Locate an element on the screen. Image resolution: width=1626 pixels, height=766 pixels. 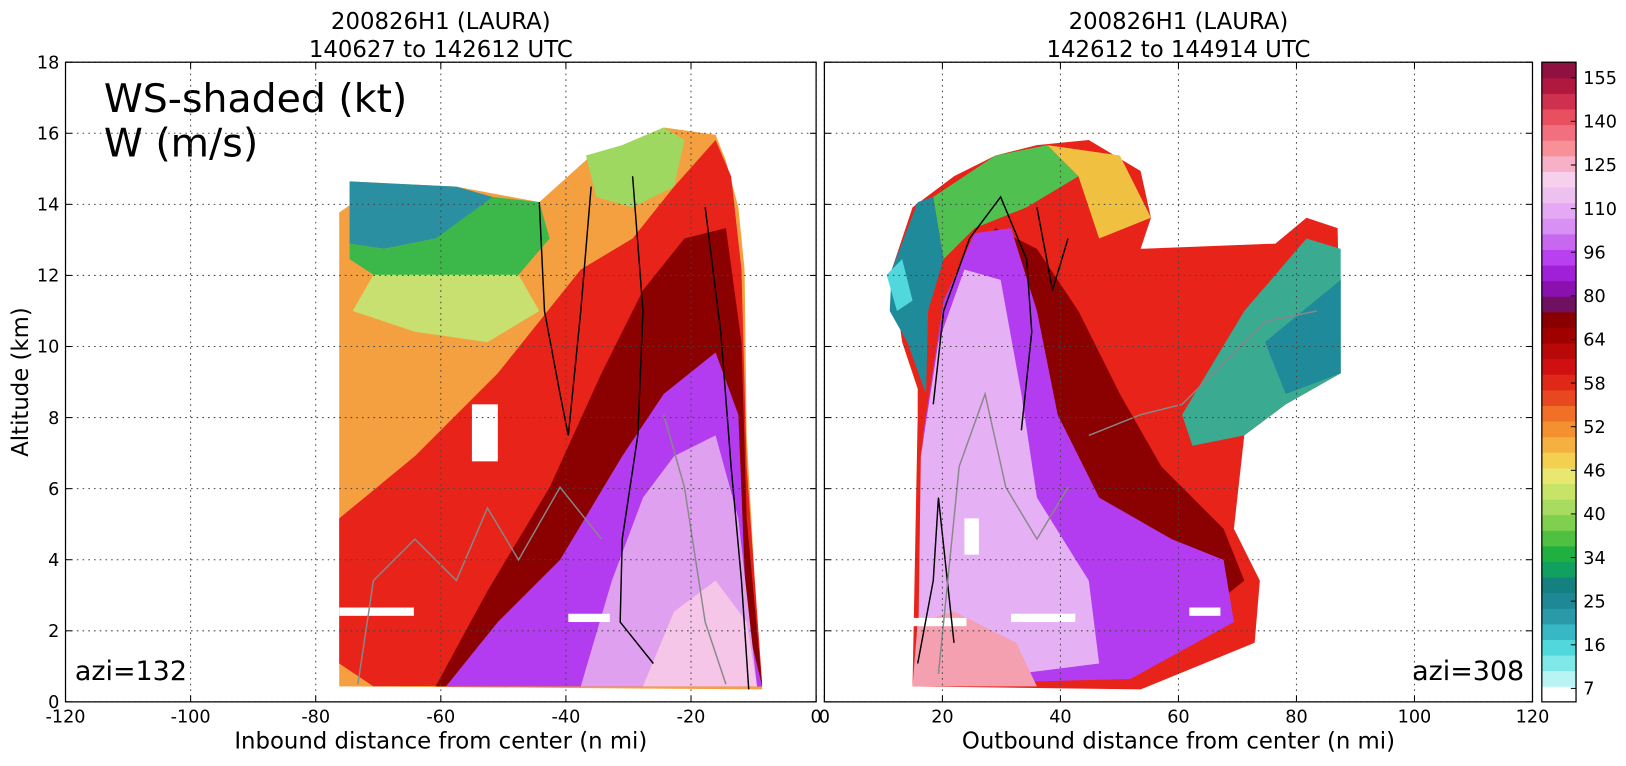
x-tick-label: -80 is located at coordinates (315, 718).